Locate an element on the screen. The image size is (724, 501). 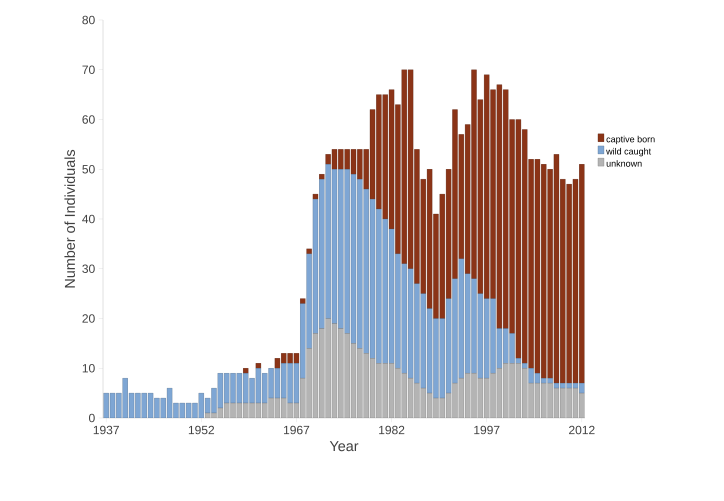
x-axis-title: Year is located at coordinates (344, 446).